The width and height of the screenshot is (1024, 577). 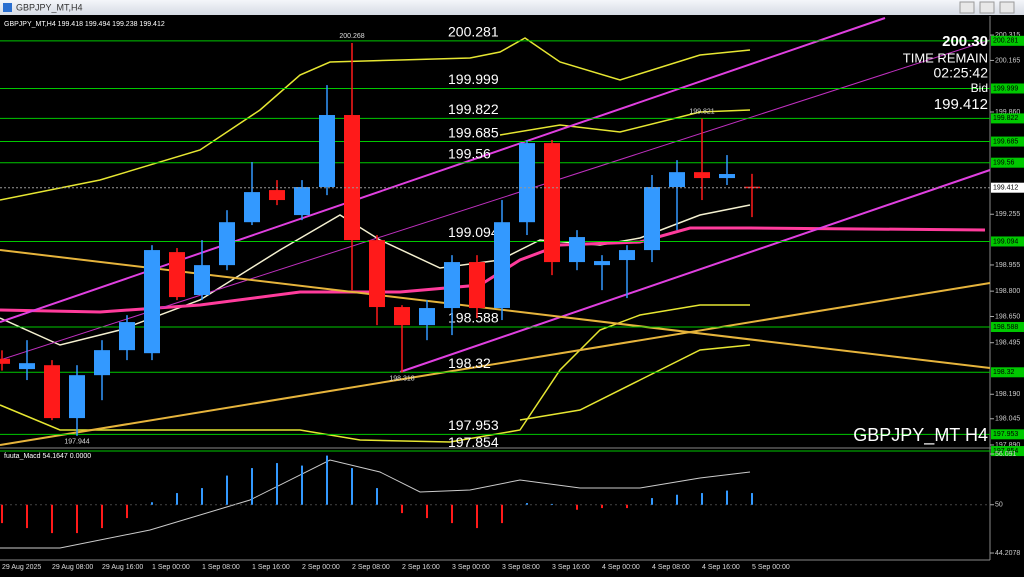 What do you see at coordinates (401, 378) in the screenshot?
I see `extreme-label: 198.318` at bounding box center [401, 378].